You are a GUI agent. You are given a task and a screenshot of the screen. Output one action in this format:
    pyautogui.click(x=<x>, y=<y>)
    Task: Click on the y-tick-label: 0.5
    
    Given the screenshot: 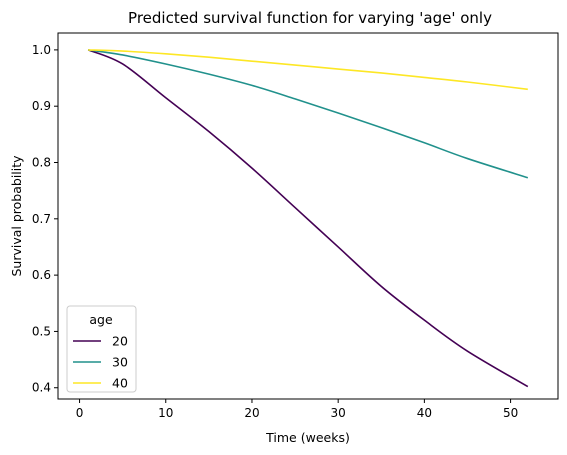 What is the action you would take?
    pyautogui.click(x=41, y=331)
    